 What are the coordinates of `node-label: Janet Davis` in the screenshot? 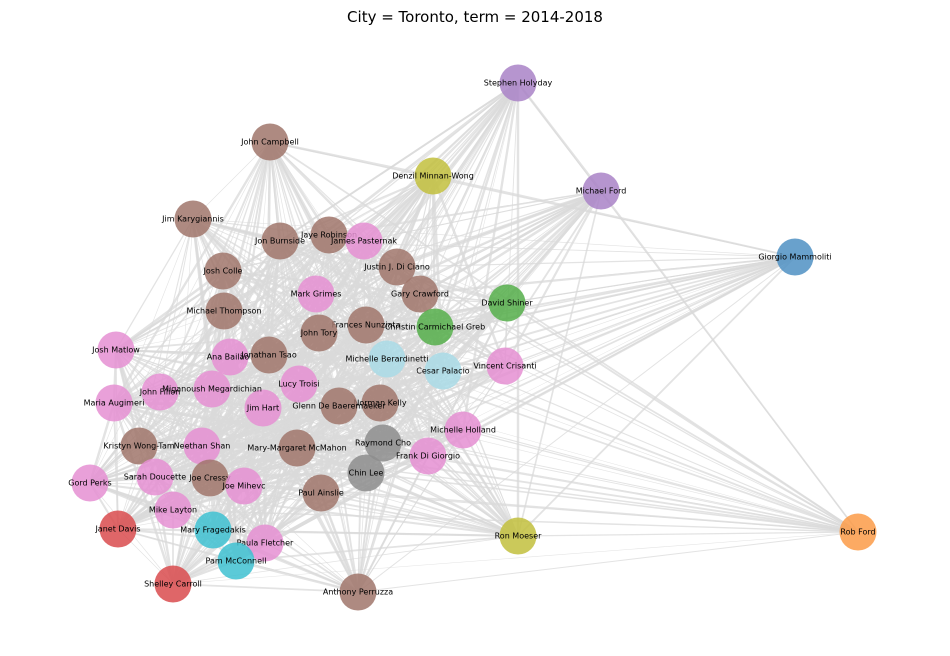 It's located at (117, 529).